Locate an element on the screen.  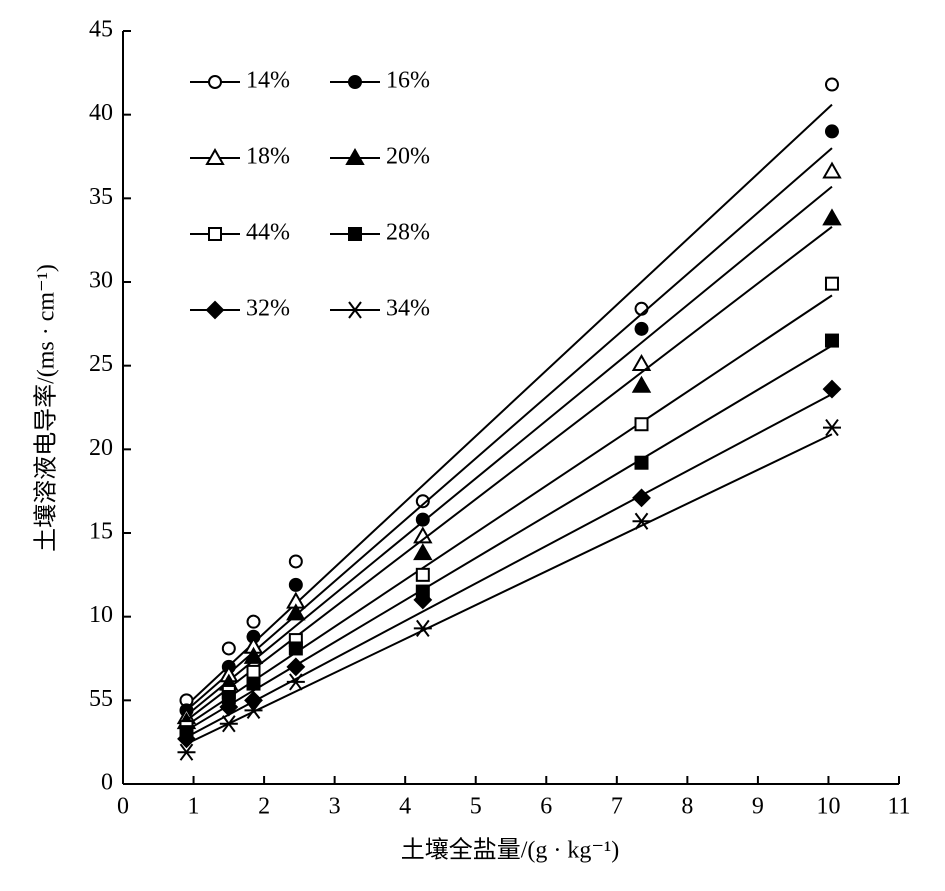
legend-label: 34% is located at coordinates (408, 309).